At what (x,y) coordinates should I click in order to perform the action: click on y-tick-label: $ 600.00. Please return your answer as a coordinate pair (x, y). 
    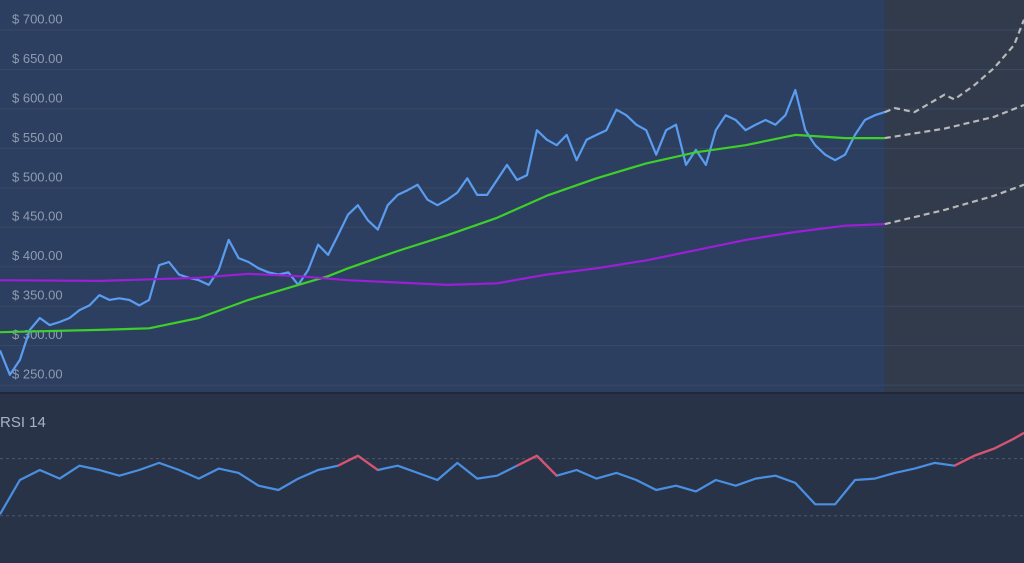
    Looking at the image, I should click on (37, 97).